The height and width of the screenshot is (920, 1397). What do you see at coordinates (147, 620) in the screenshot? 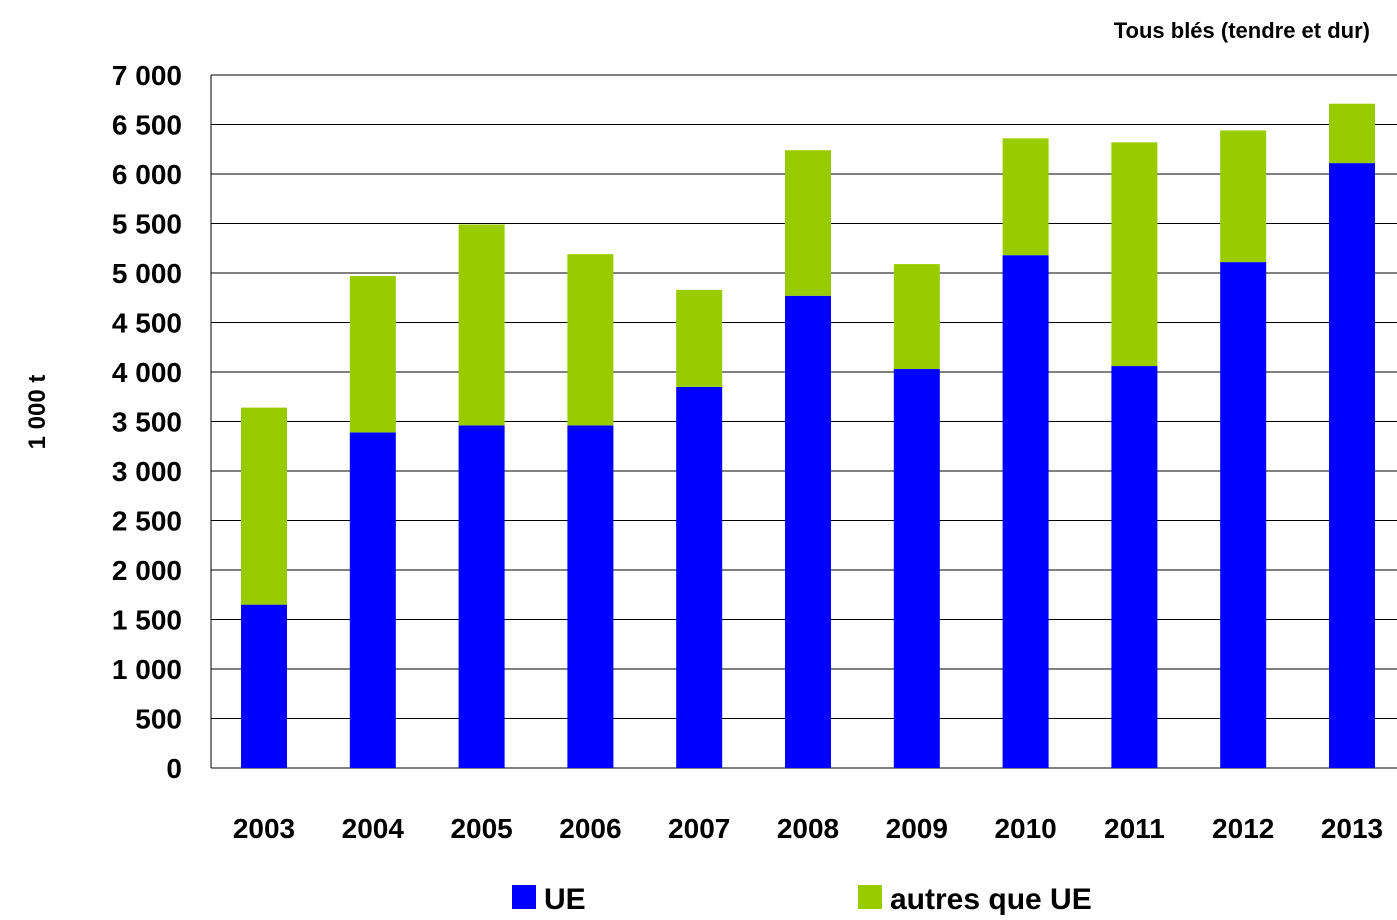
I see `y-tick-label: 1 500` at bounding box center [147, 620].